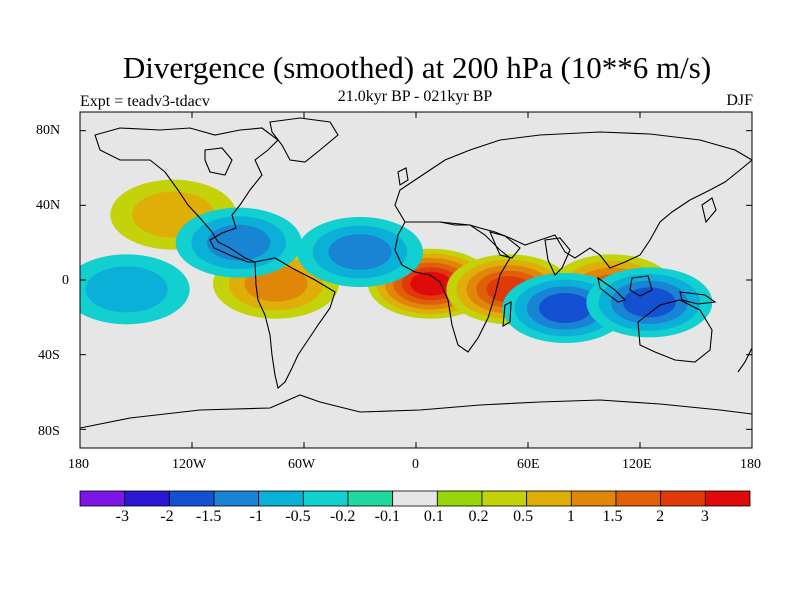 The height and width of the screenshot is (600, 800). I want to click on colorbar-label: 1, so click(570, 516).